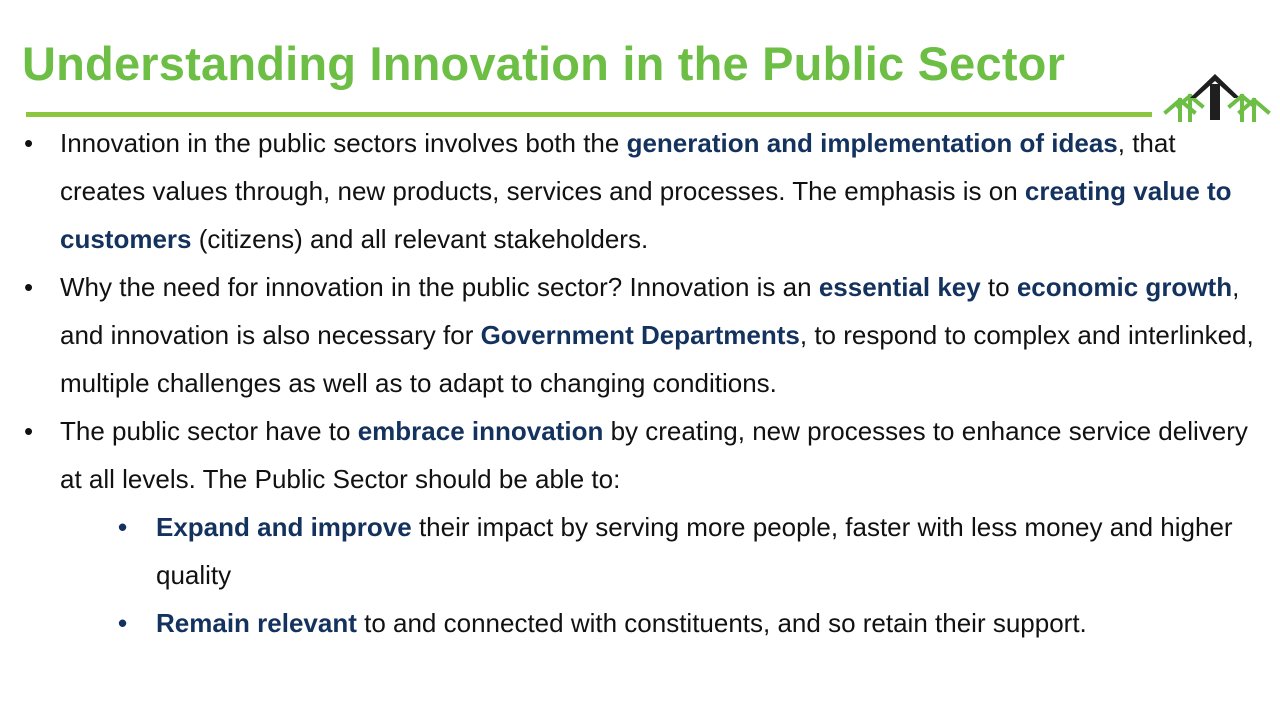 The image size is (1280, 720). I want to click on highlight-phrase: Government Departments, so click(640, 335).